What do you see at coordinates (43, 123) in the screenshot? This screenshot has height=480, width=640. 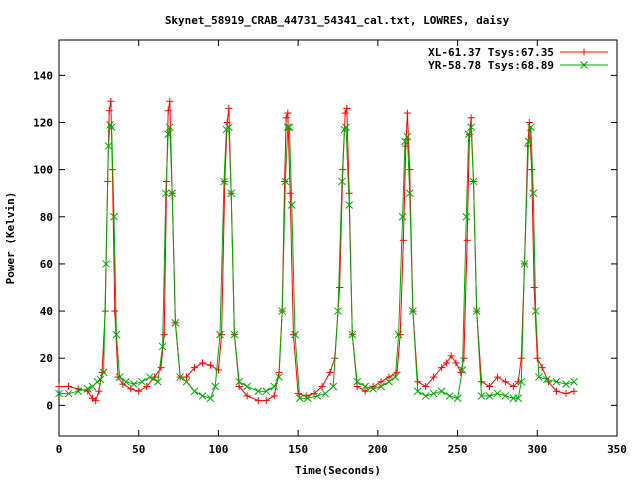 I see `y-tick-label: 120` at bounding box center [43, 123].